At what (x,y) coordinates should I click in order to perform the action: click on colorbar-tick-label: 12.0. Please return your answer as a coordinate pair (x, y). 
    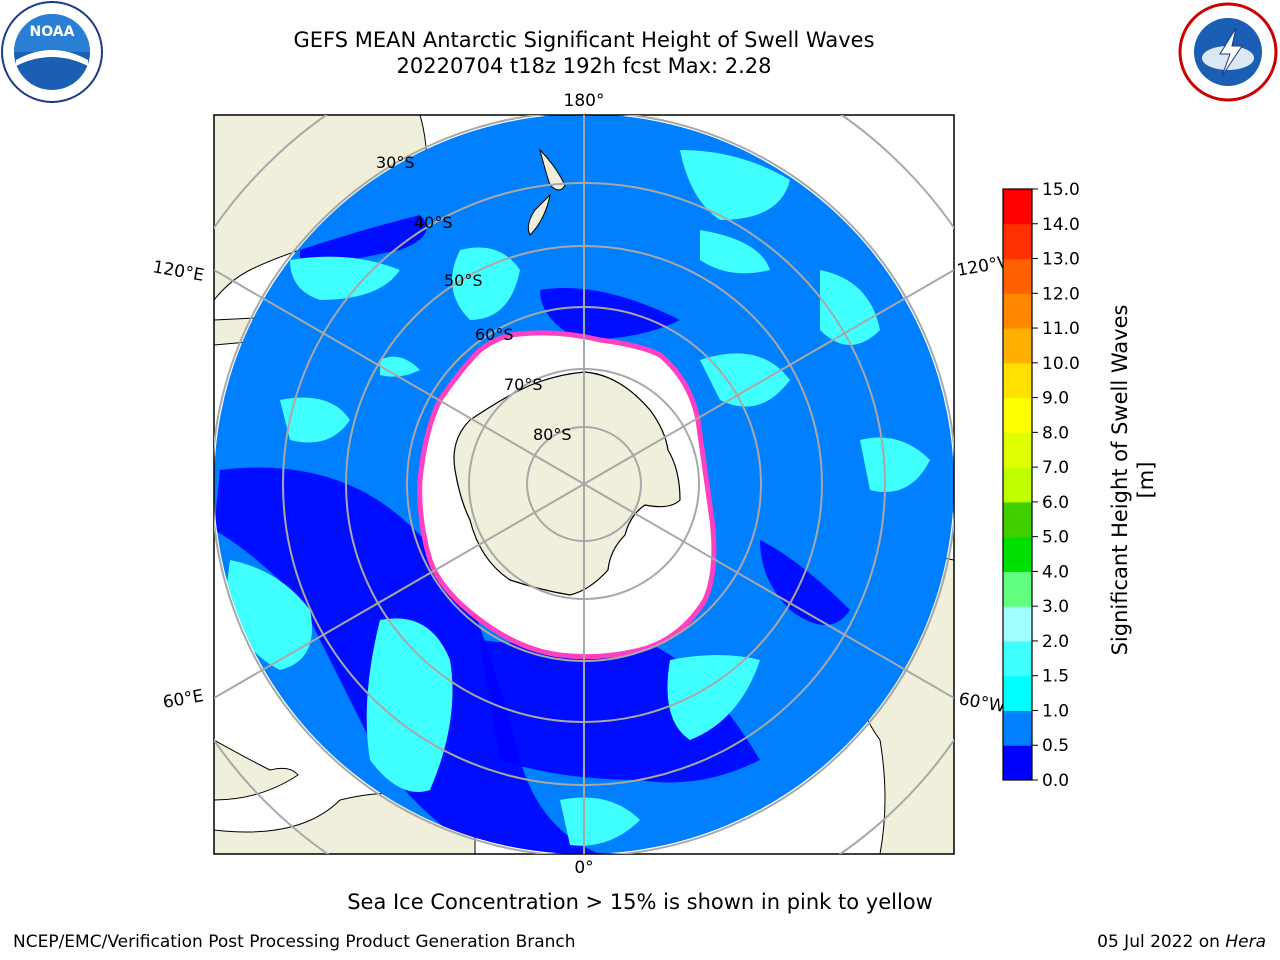
    Looking at the image, I should click on (1061, 294).